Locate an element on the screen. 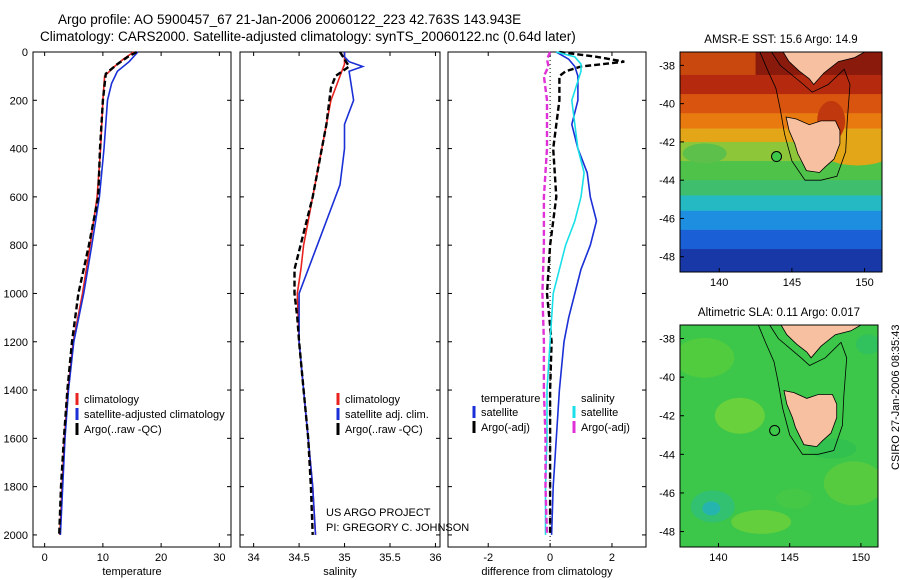 This screenshot has height=580, width=900. y-tick-label: 200 is located at coordinates (19, 101).